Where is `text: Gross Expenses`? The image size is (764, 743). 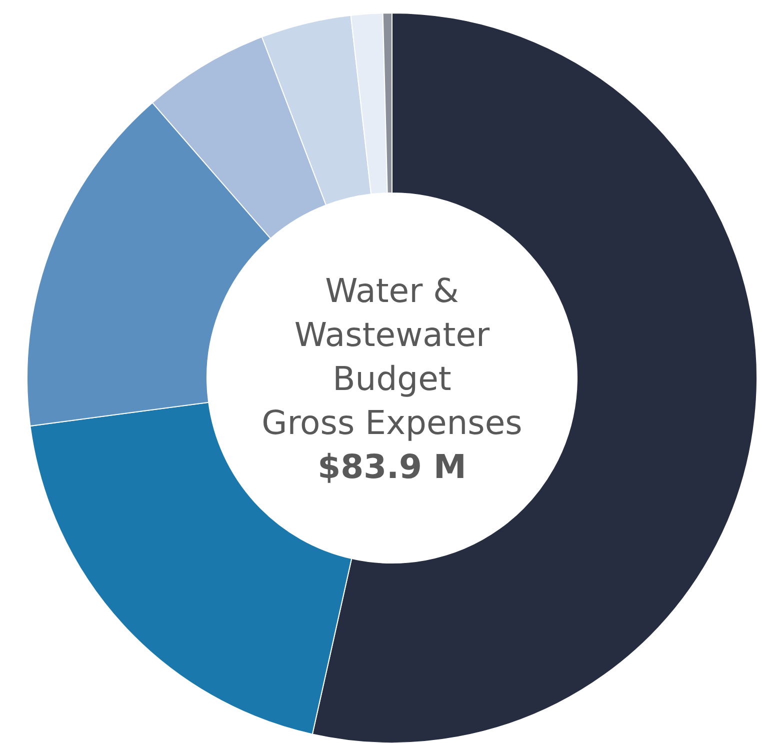 text: Gross Expenses is located at coordinates (392, 422).